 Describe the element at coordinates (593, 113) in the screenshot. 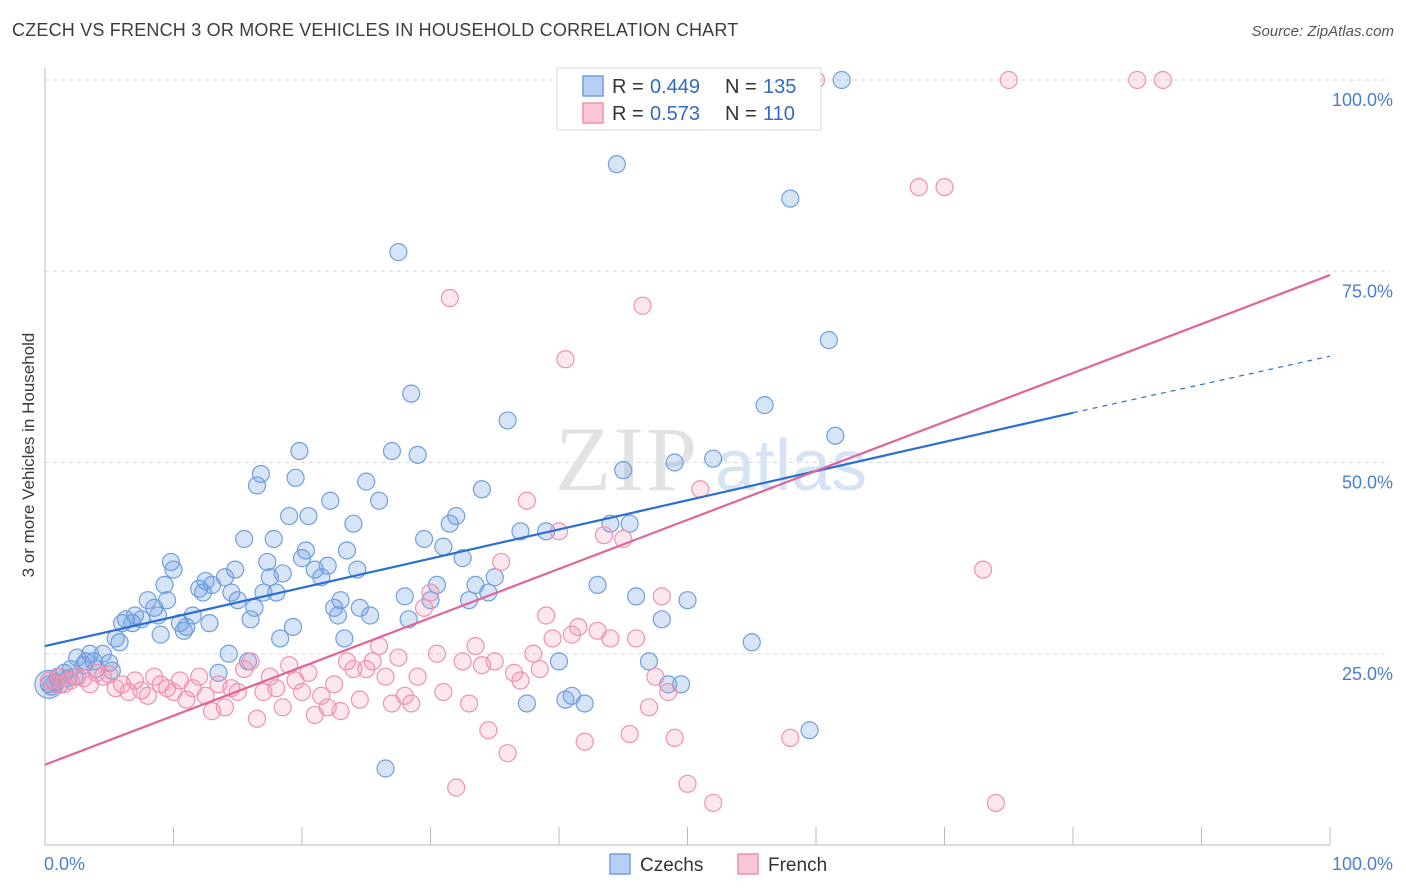

I see `french-legend-swatch` at that location.